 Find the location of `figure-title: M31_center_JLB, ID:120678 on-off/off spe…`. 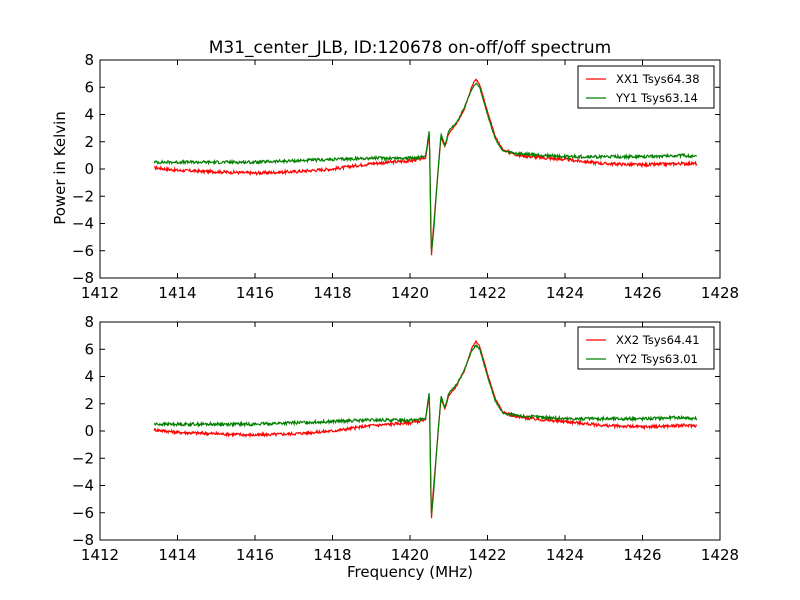

figure-title: M31_center_JLB, ID:120678 on-off/off spe… is located at coordinates (410, 48).